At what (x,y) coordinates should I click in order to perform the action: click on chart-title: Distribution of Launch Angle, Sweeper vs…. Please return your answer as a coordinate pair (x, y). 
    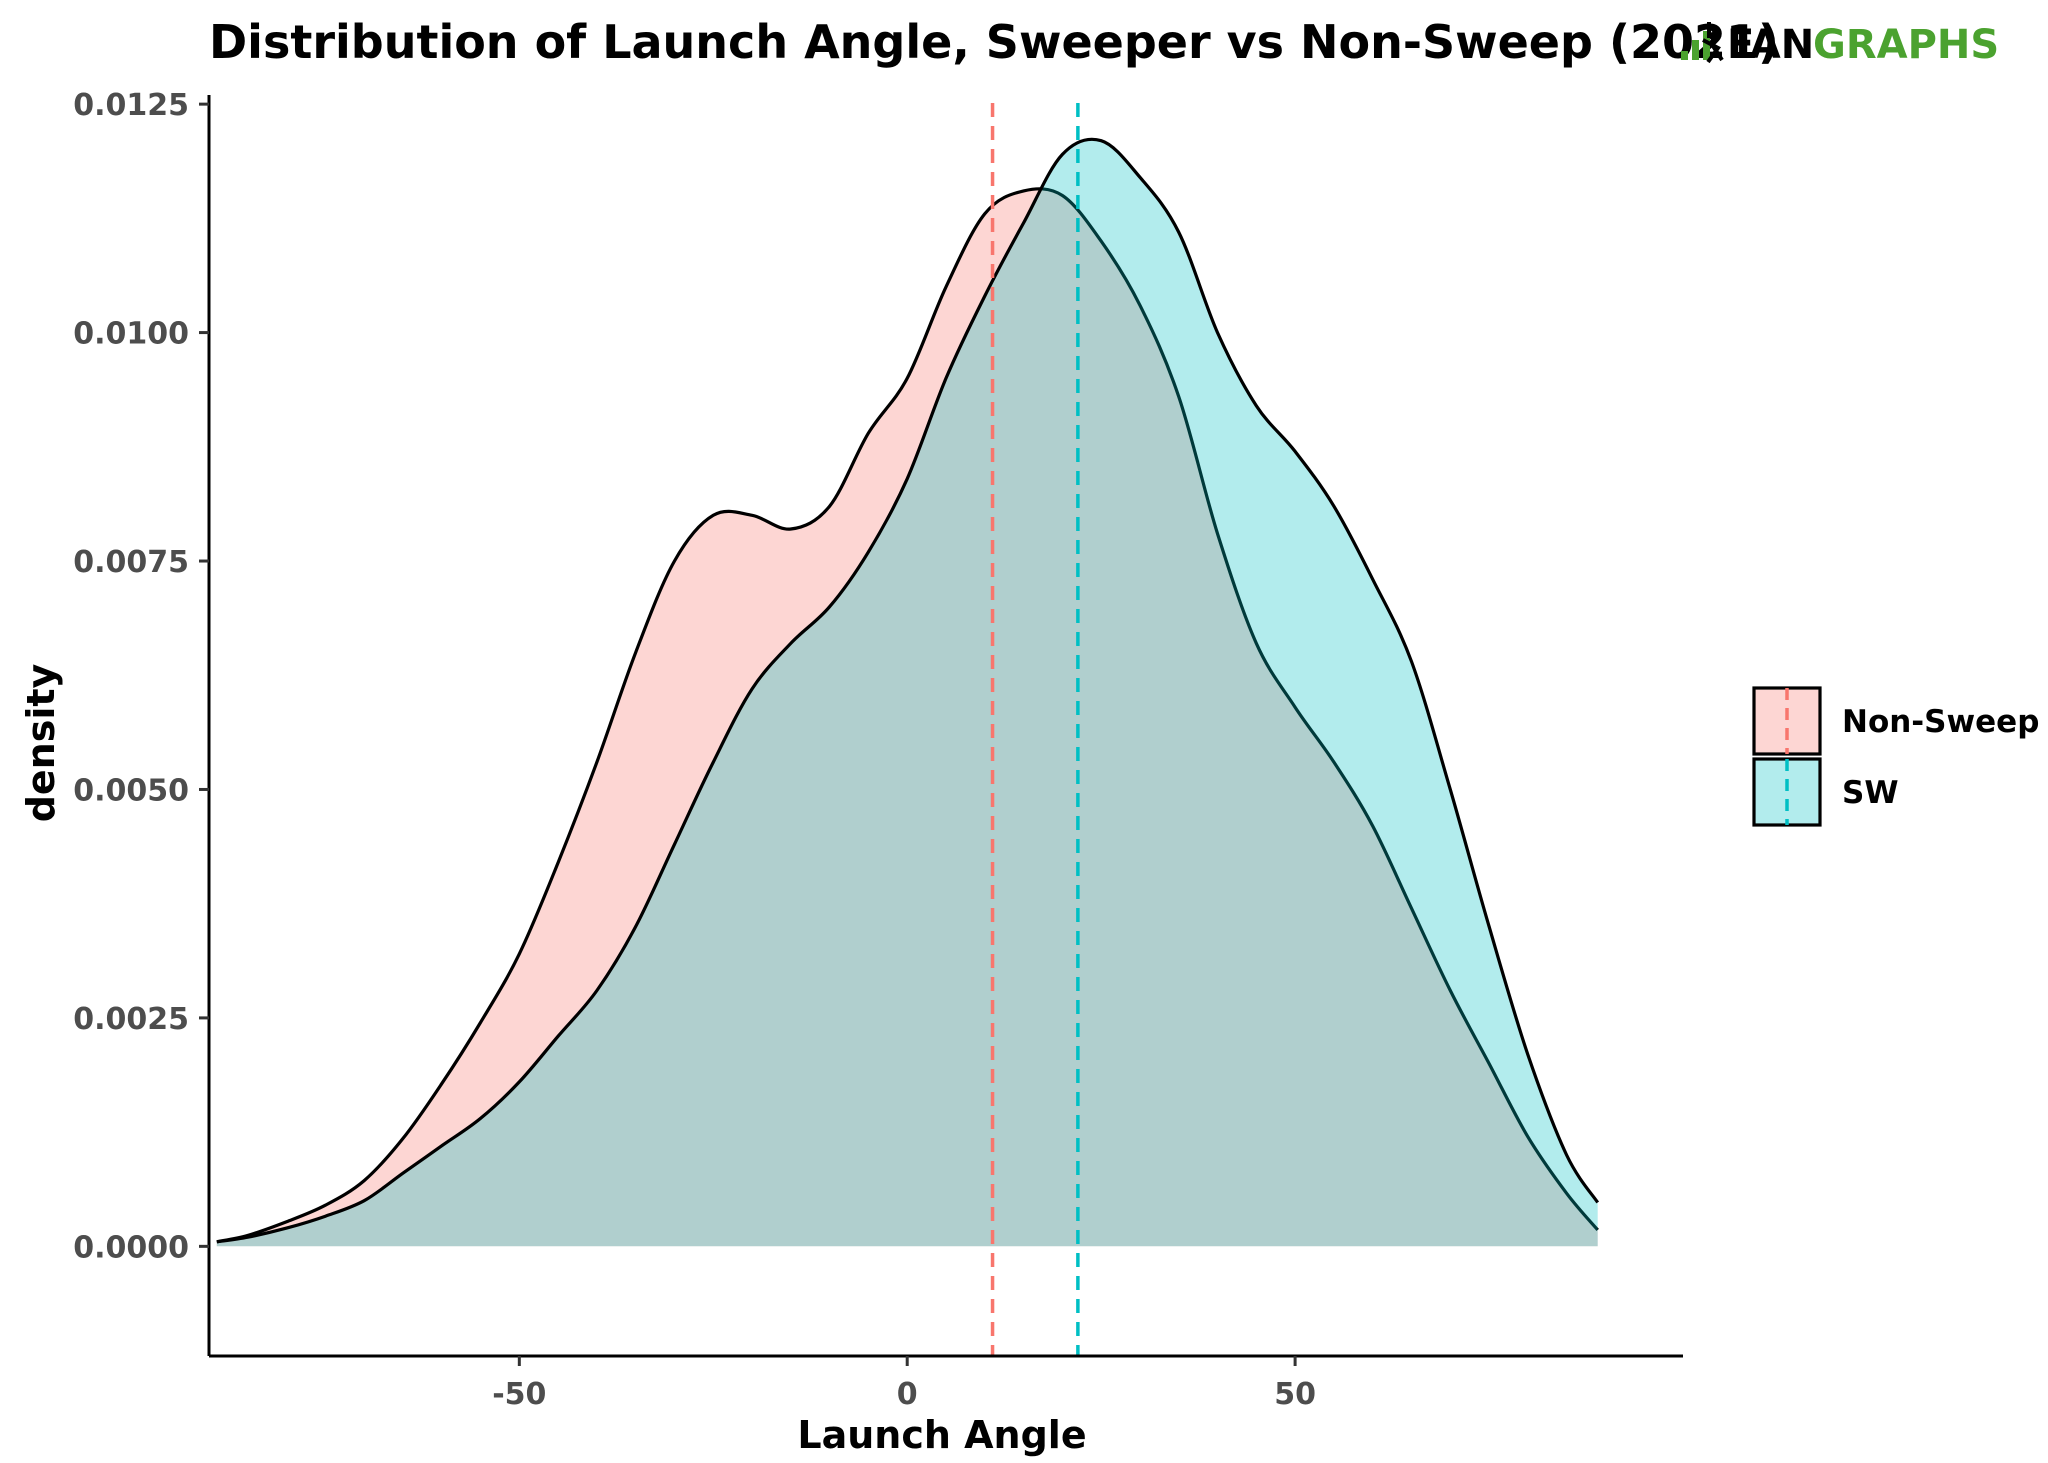
    Looking at the image, I should click on (994, 42).